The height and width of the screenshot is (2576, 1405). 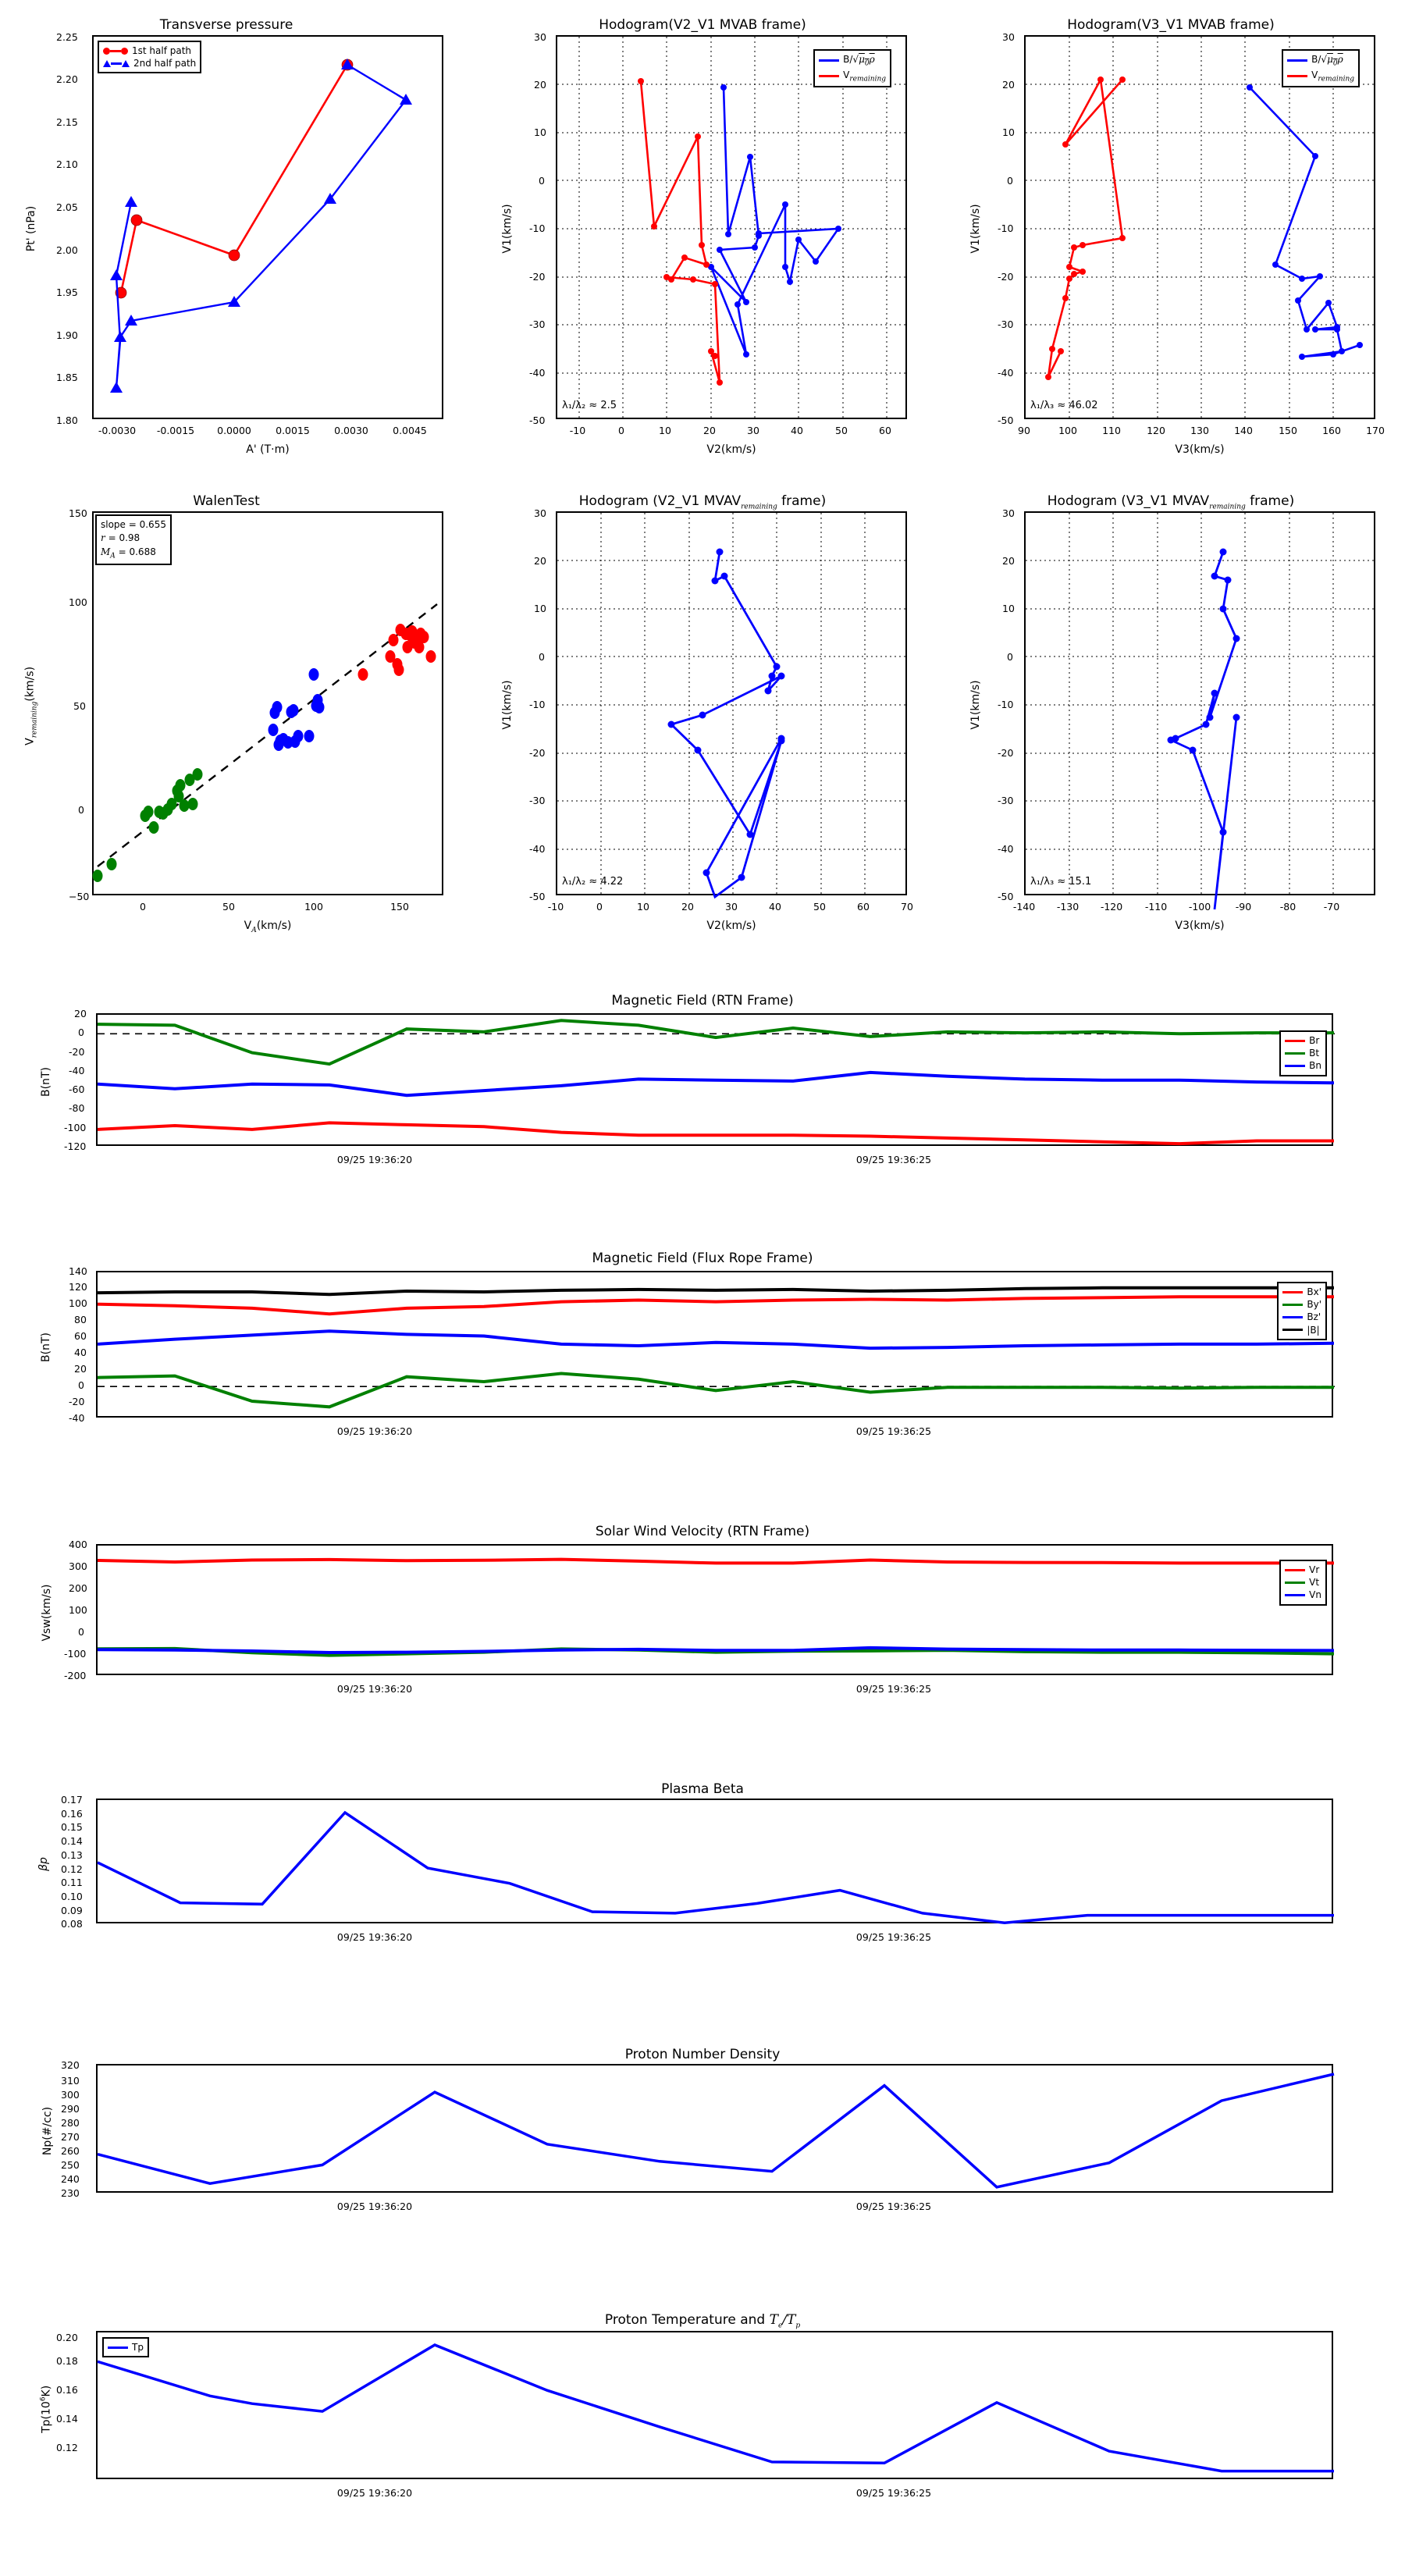 I want to click on triangle-marker-icon, so click(x=117, y=63).